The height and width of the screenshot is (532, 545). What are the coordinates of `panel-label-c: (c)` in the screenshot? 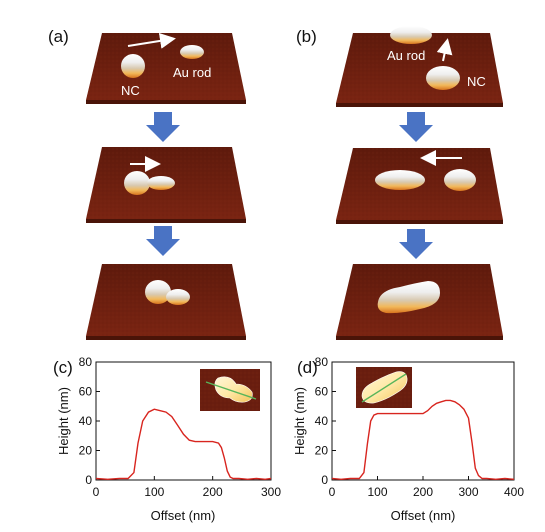 It's located at (63, 367).